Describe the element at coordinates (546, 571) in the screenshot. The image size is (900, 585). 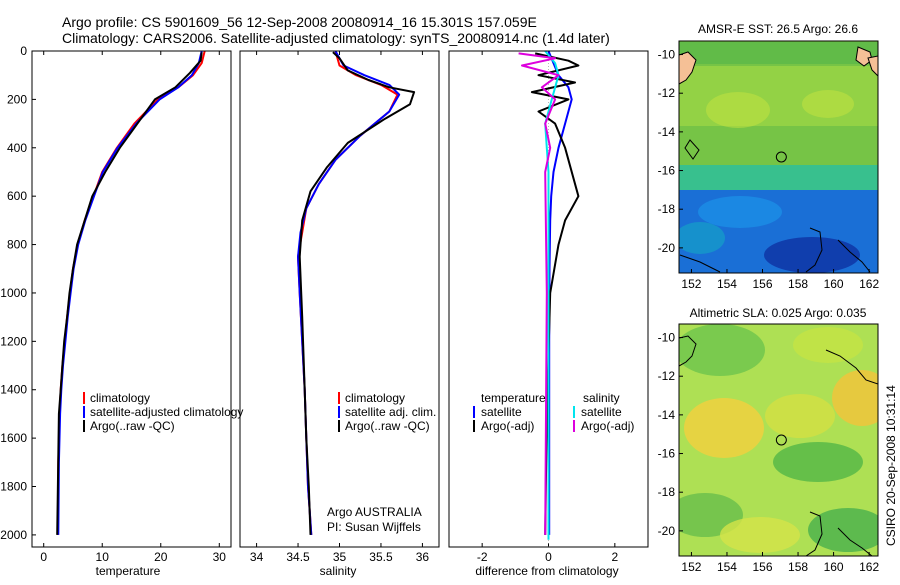
I see `difference-x-axis-label: difference from climatology` at that location.